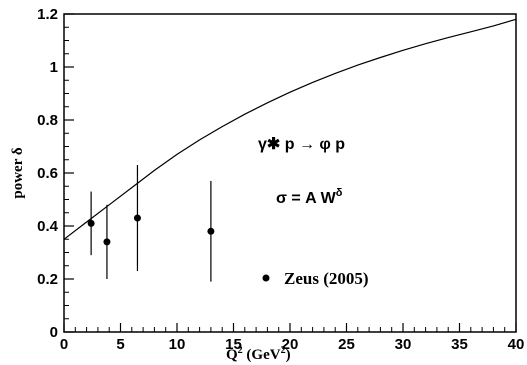  Describe the element at coordinates (151, 223) in the screenshot. I see `data-points-layer` at that location.